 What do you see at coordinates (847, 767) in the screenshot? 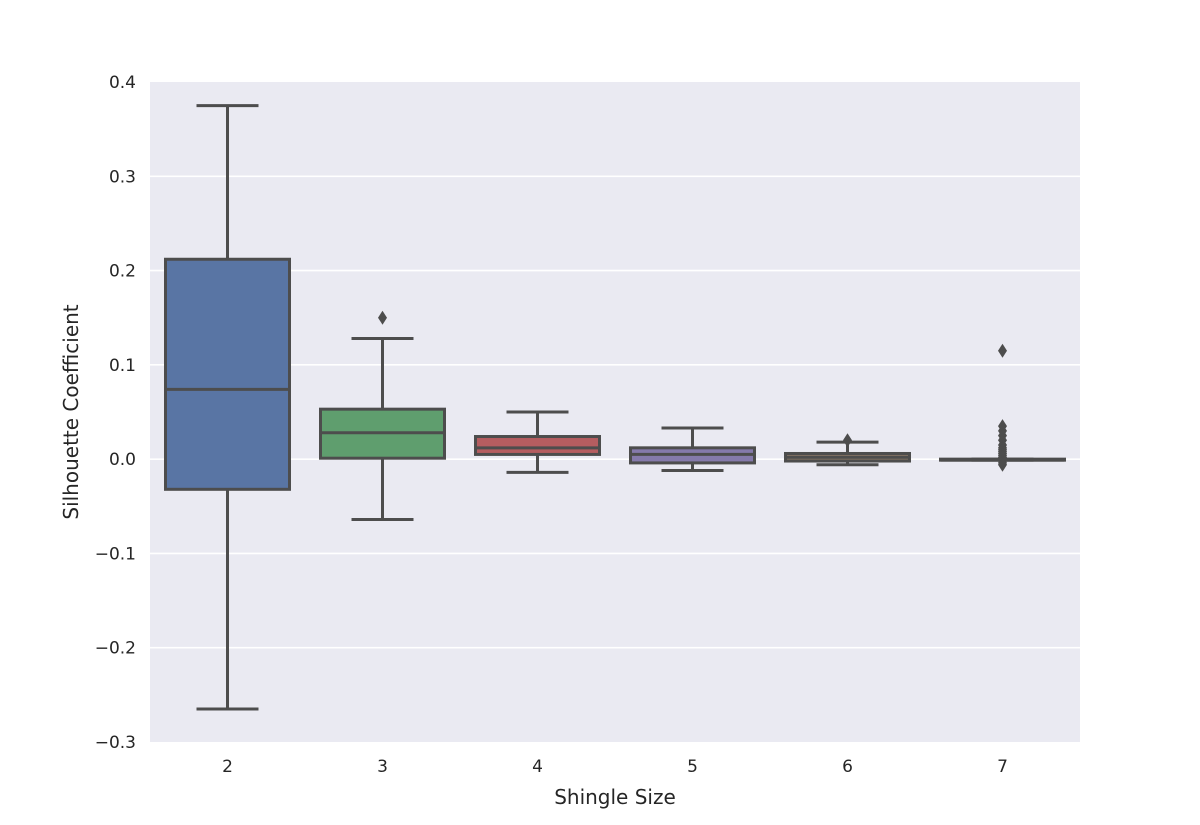
I see `x-tick-label: 6` at bounding box center [847, 767].